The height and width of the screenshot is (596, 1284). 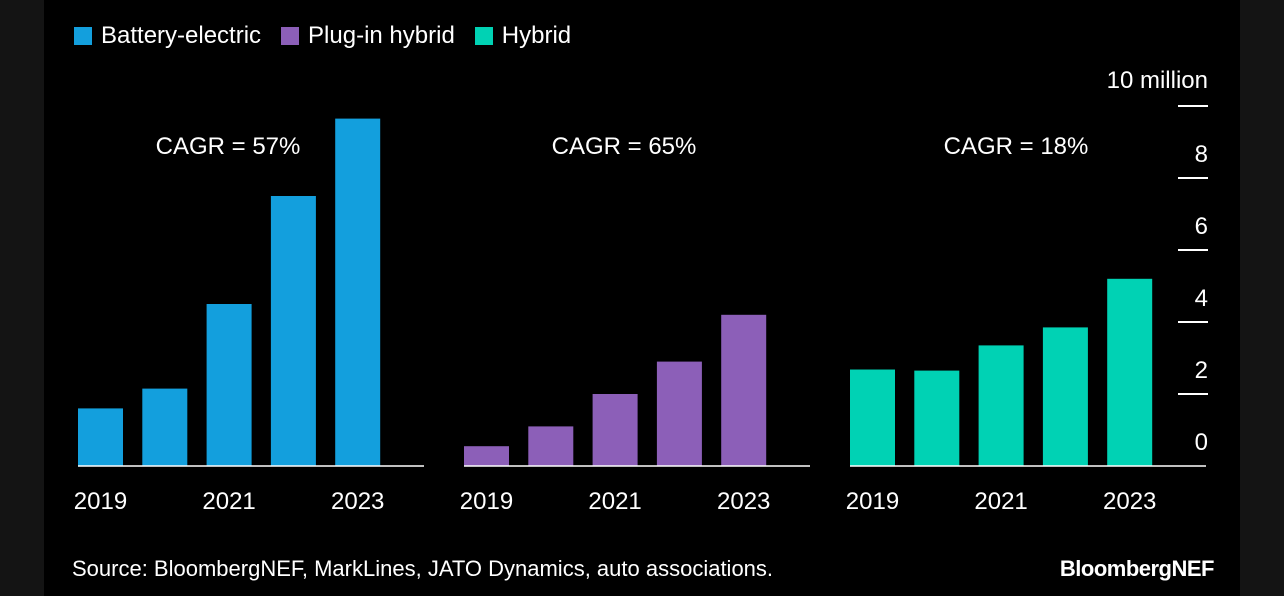 I want to click on bar-hybrid-2021, so click(x=1001, y=405).